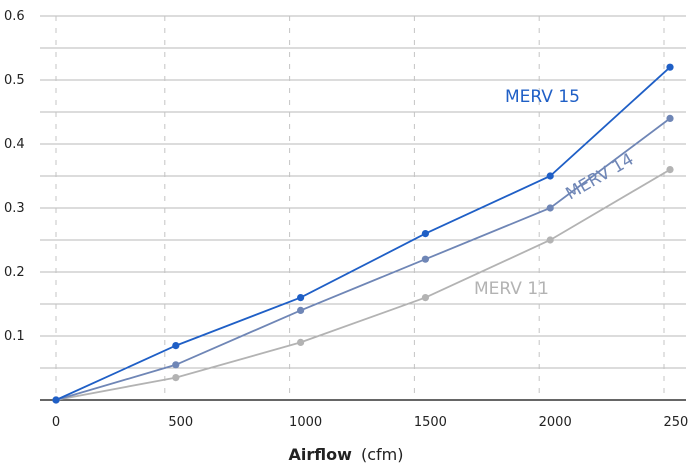 The width and height of the screenshot is (688, 471). I want to click on series-label: MERV 11, so click(511, 289).